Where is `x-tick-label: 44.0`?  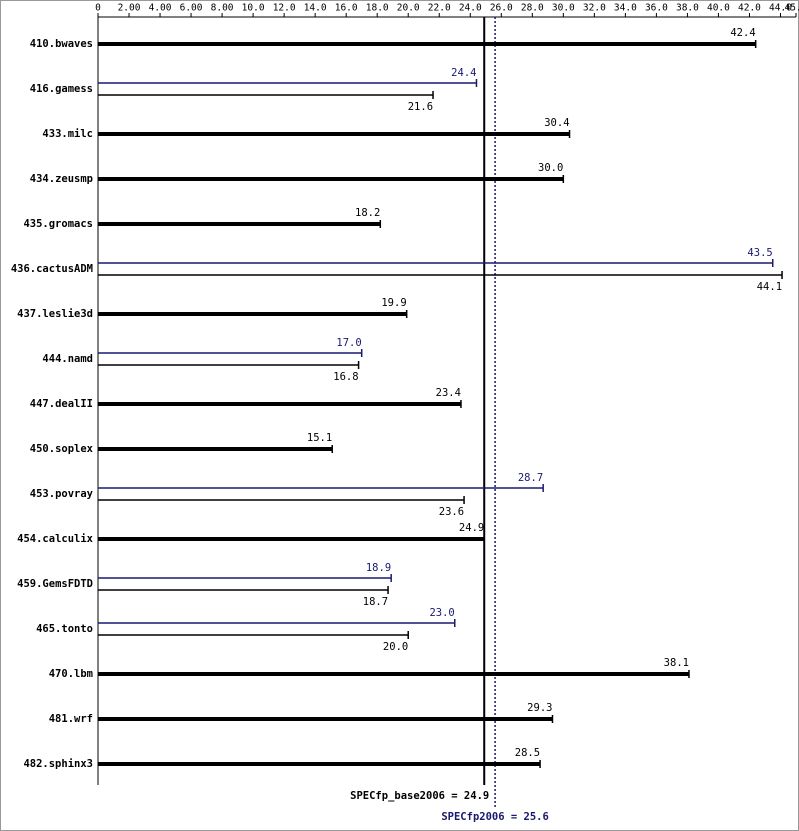
x-tick-label: 44.0 is located at coordinates (780, 8).